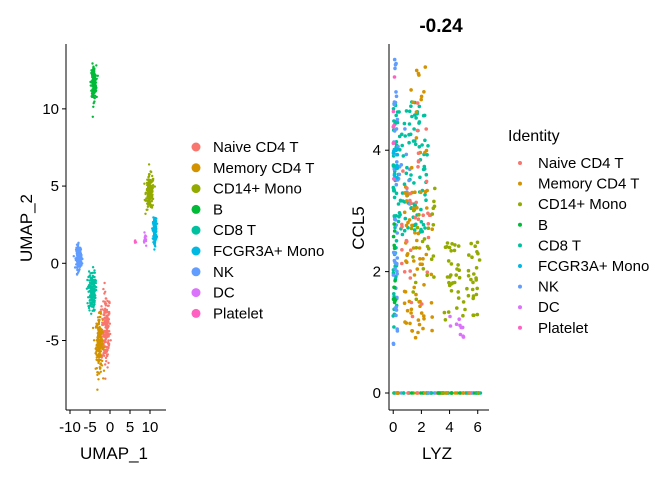 The width and height of the screenshot is (672, 485). Describe the element at coordinates (543, 225) in the screenshot. I see `fs-legend-label: B` at that location.